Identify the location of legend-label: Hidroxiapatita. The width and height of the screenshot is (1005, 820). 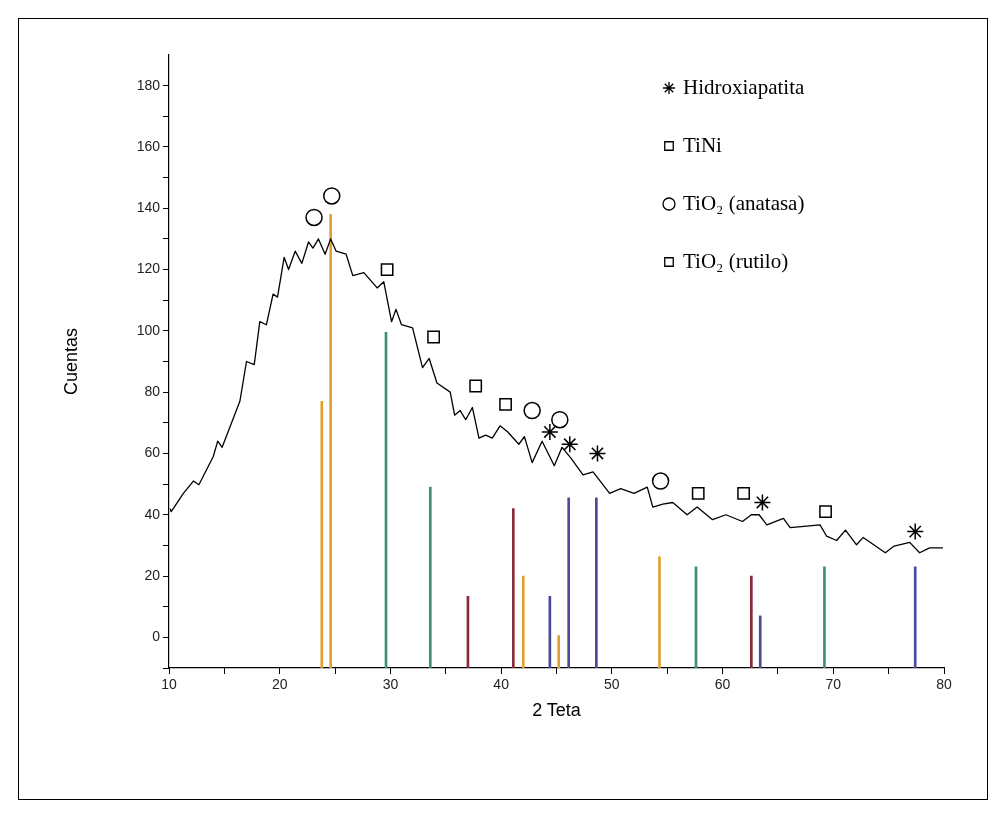
(744, 86).